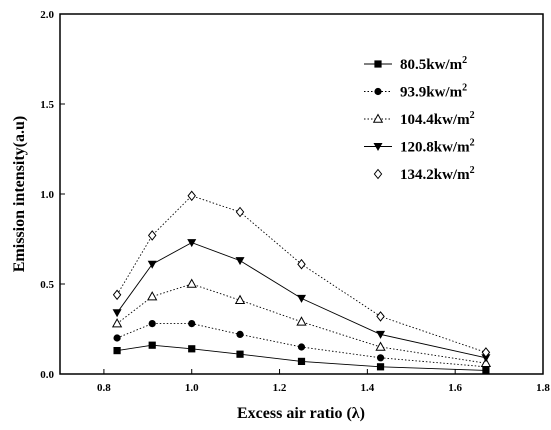 The height and width of the screenshot is (430, 551). I want to click on x-tick-label: 1.0, so click(192, 388).